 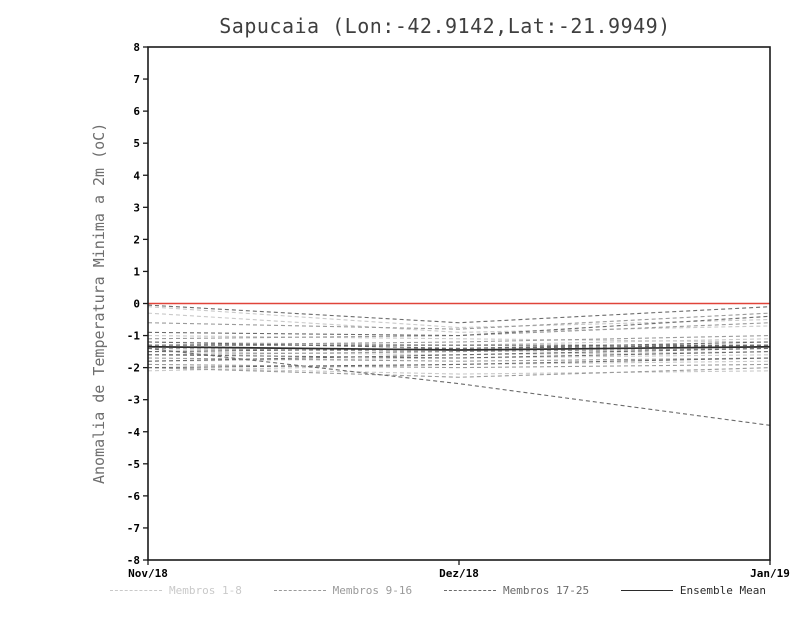 I want to click on y-tick-label: -1, so click(x=134, y=336).